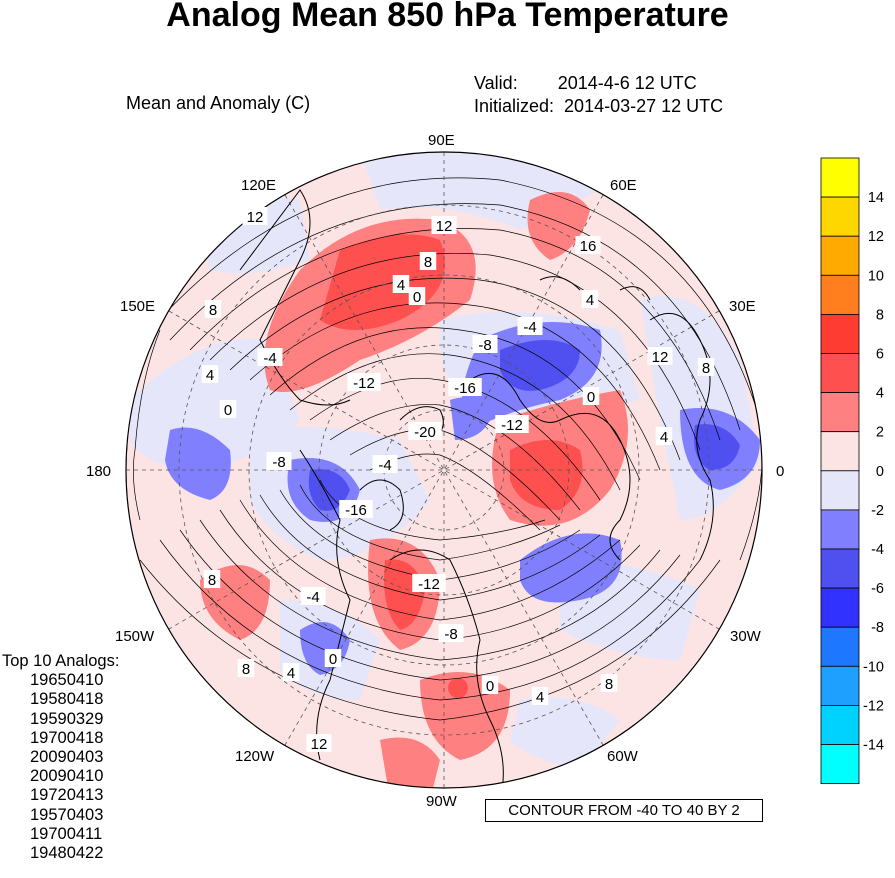 The width and height of the screenshot is (895, 878). Describe the element at coordinates (880, 355) in the screenshot. I see `colorbar-label: 6` at that location.